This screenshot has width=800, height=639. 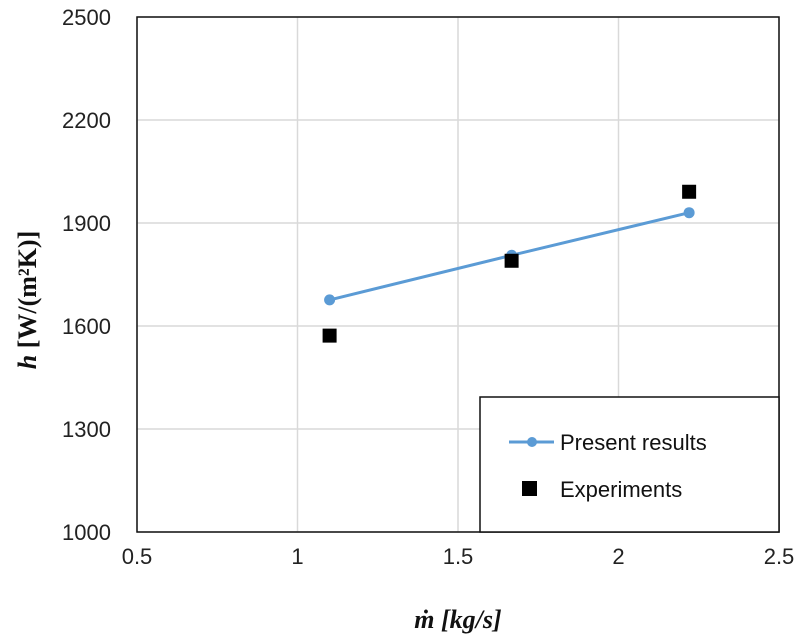 I want to click on x-tick-label: 2, so click(x=618, y=556).